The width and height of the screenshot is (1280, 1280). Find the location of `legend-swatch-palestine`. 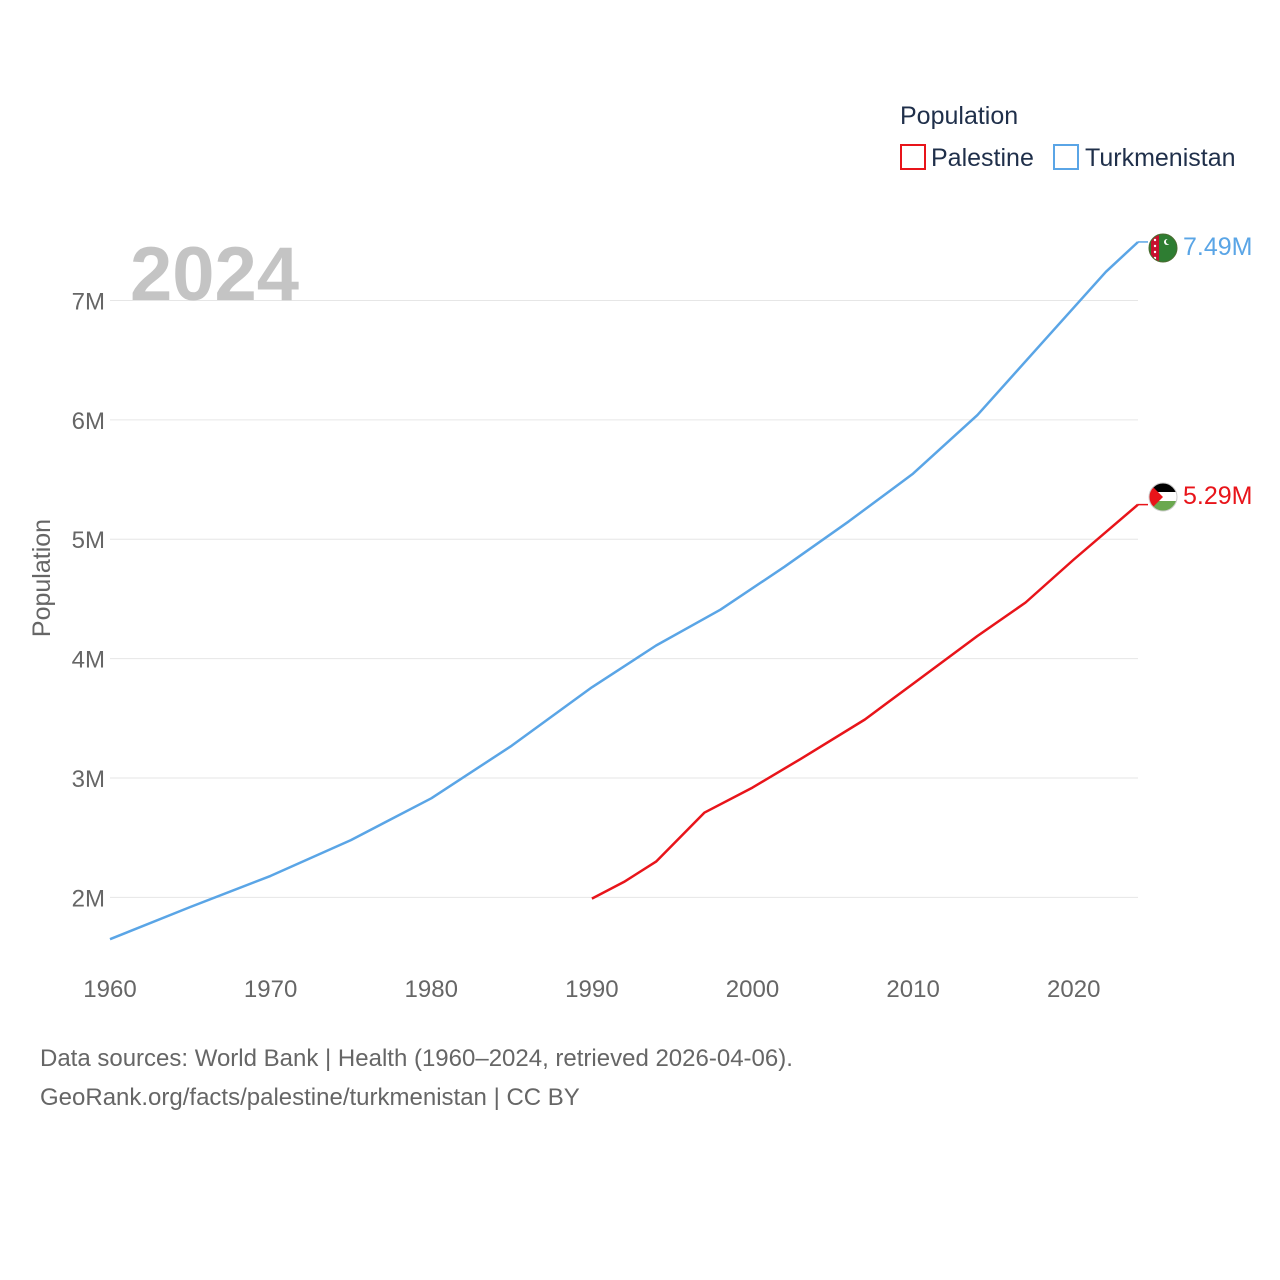

legend-swatch-palestine is located at coordinates (913, 157).